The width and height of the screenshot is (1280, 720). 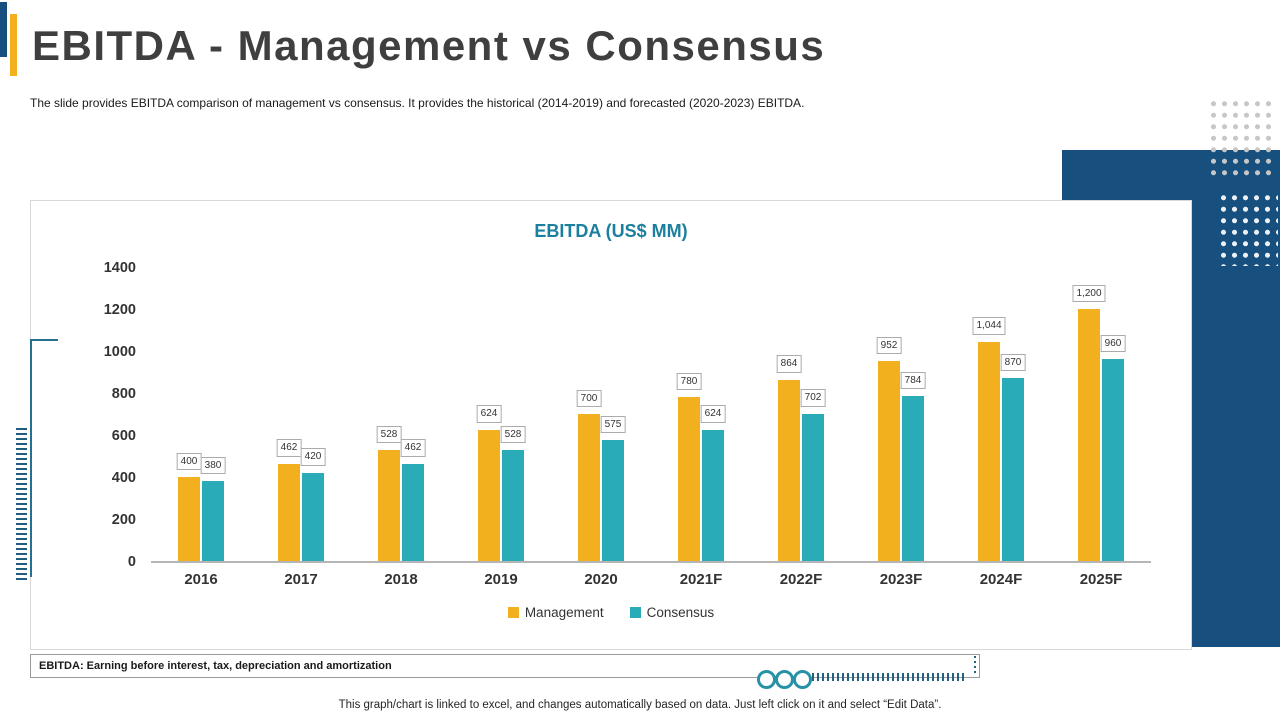 What do you see at coordinates (889, 677) in the screenshot?
I see `dashed-line-band` at bounding box center [889, 677].